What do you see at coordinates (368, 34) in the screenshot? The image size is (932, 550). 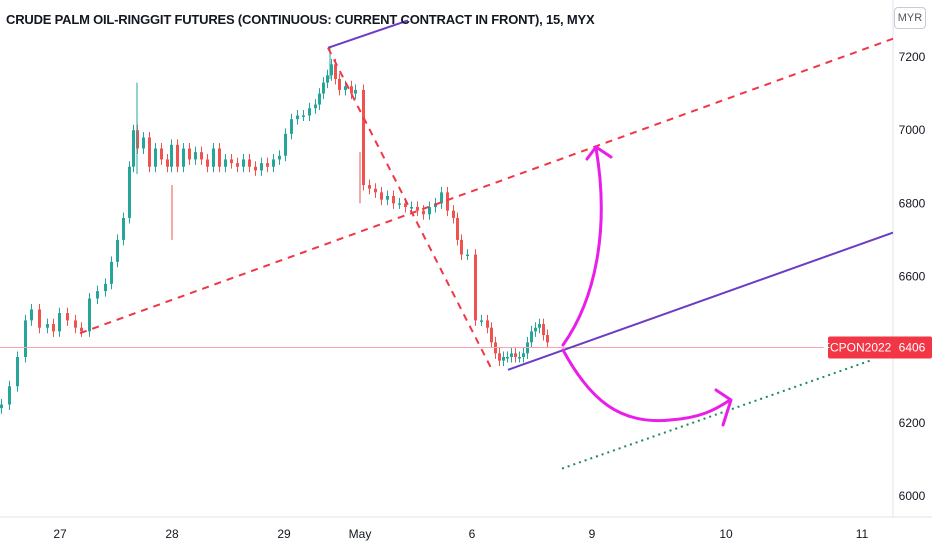 I see `trendline-purple-upper` at bounding box center [368, 34].